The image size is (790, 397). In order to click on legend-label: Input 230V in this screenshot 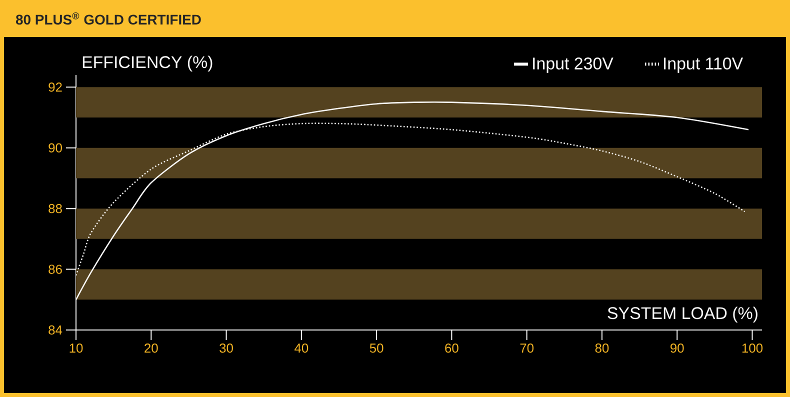, I will do `click(573, 65)`.